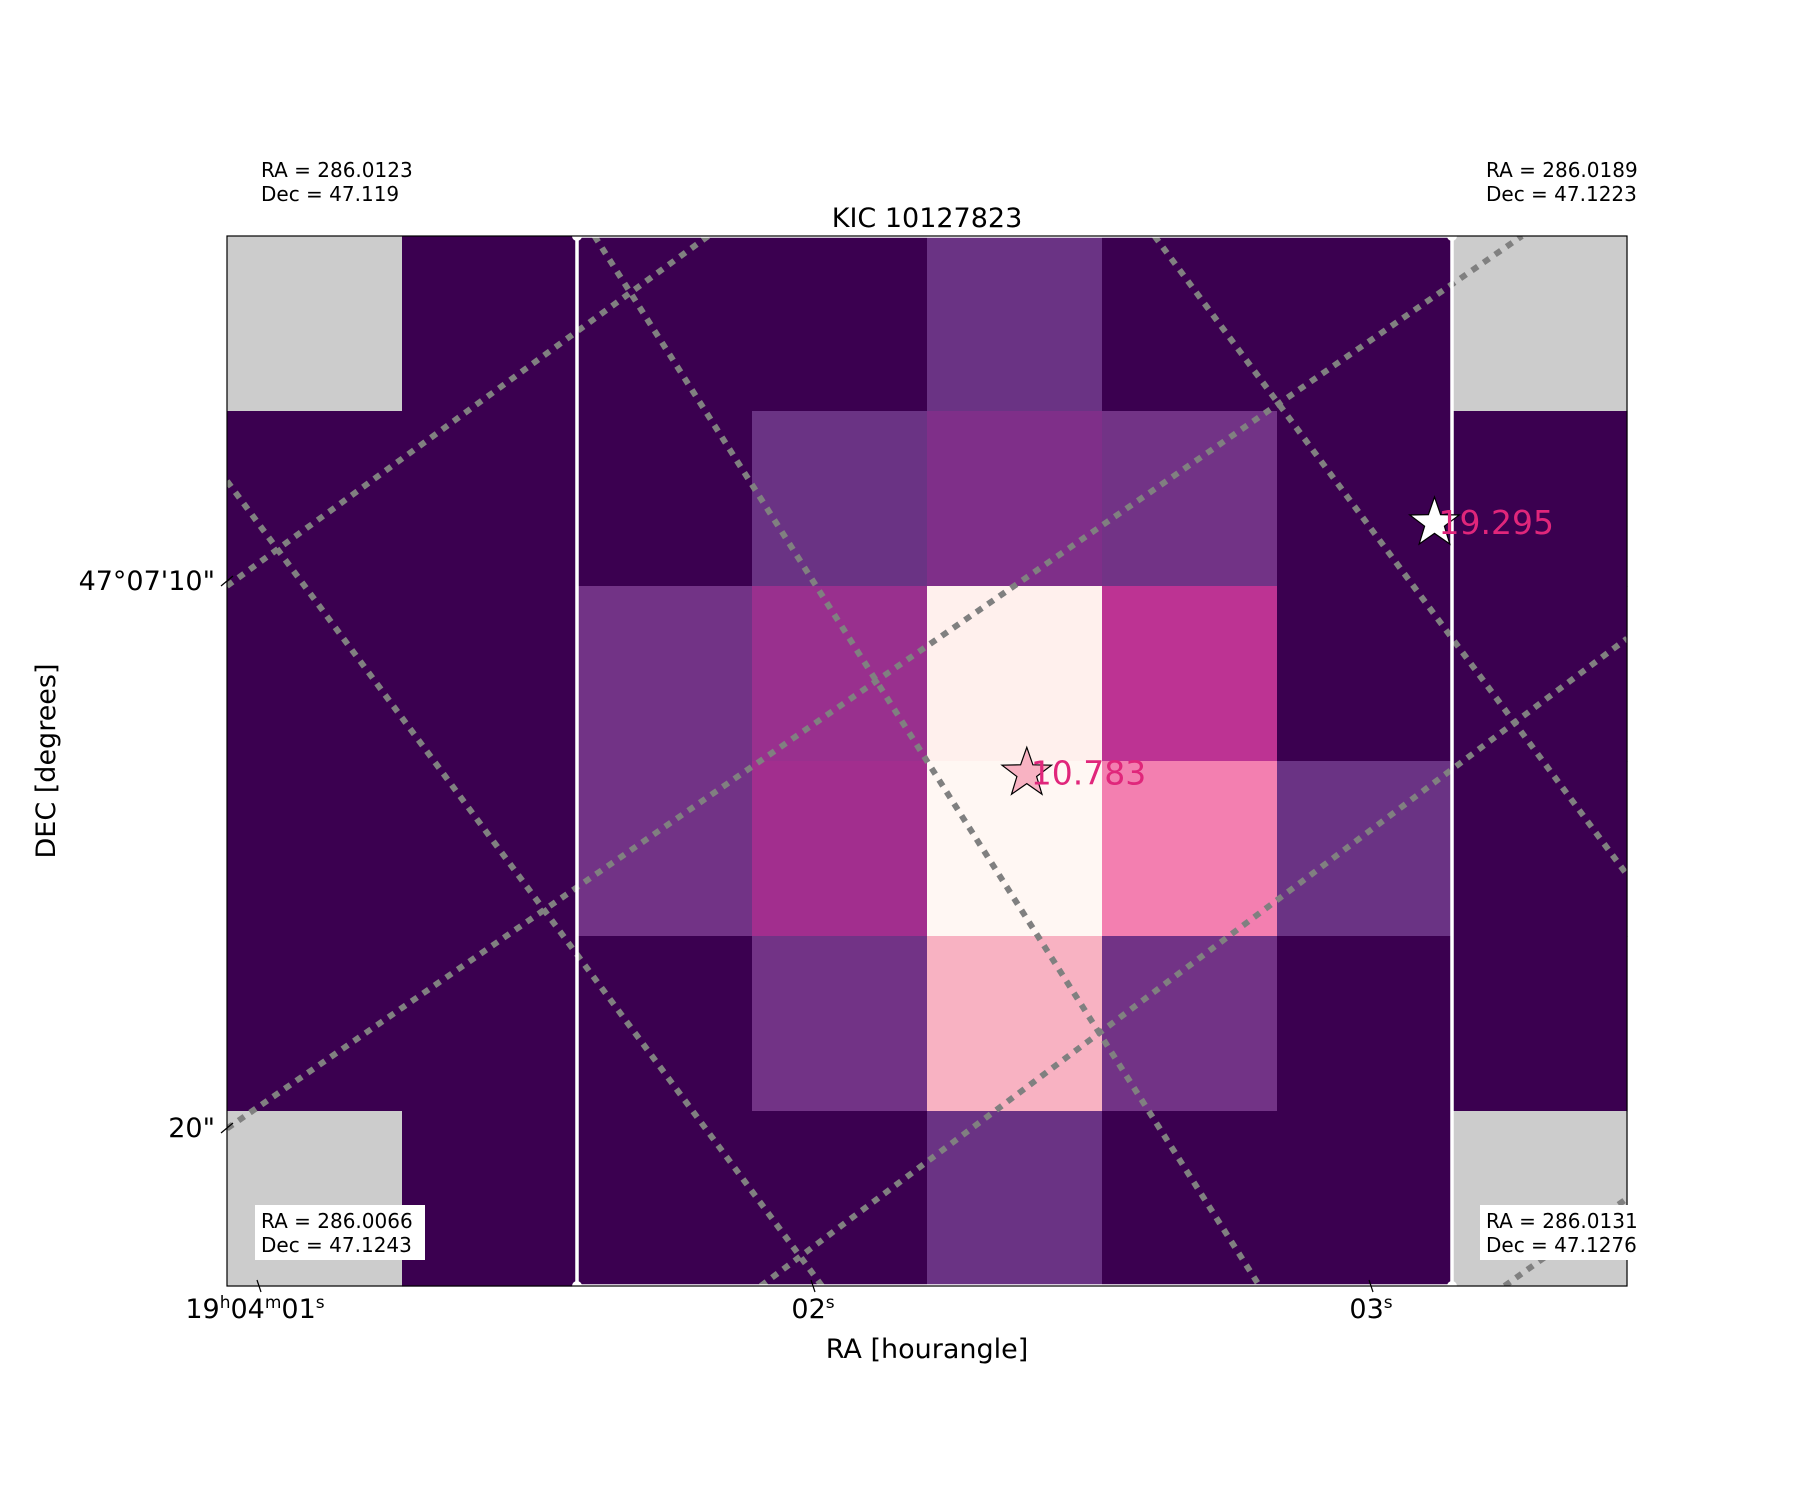  I want to click on svg-text: Dec = 47.1243, so click(336, 1245).